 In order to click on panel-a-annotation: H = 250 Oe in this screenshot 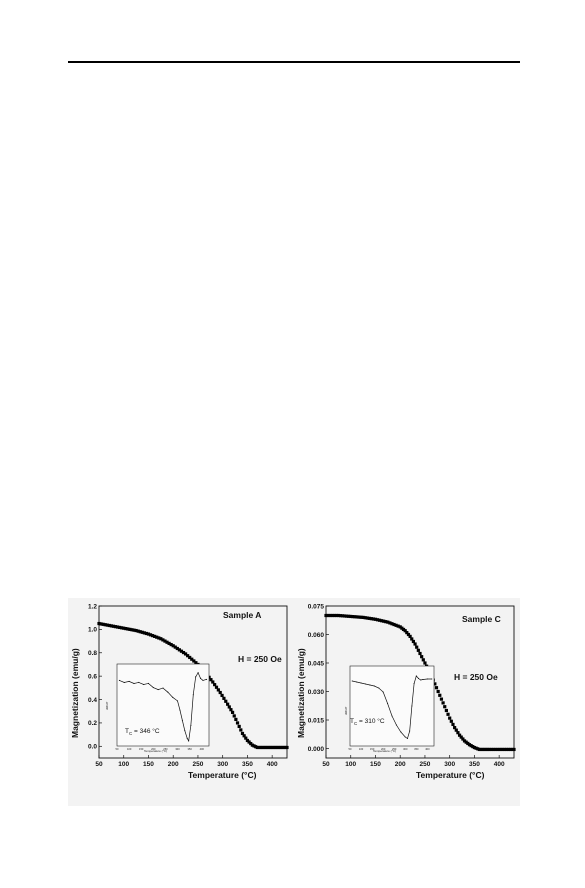, I will do `click(260, 659)`.